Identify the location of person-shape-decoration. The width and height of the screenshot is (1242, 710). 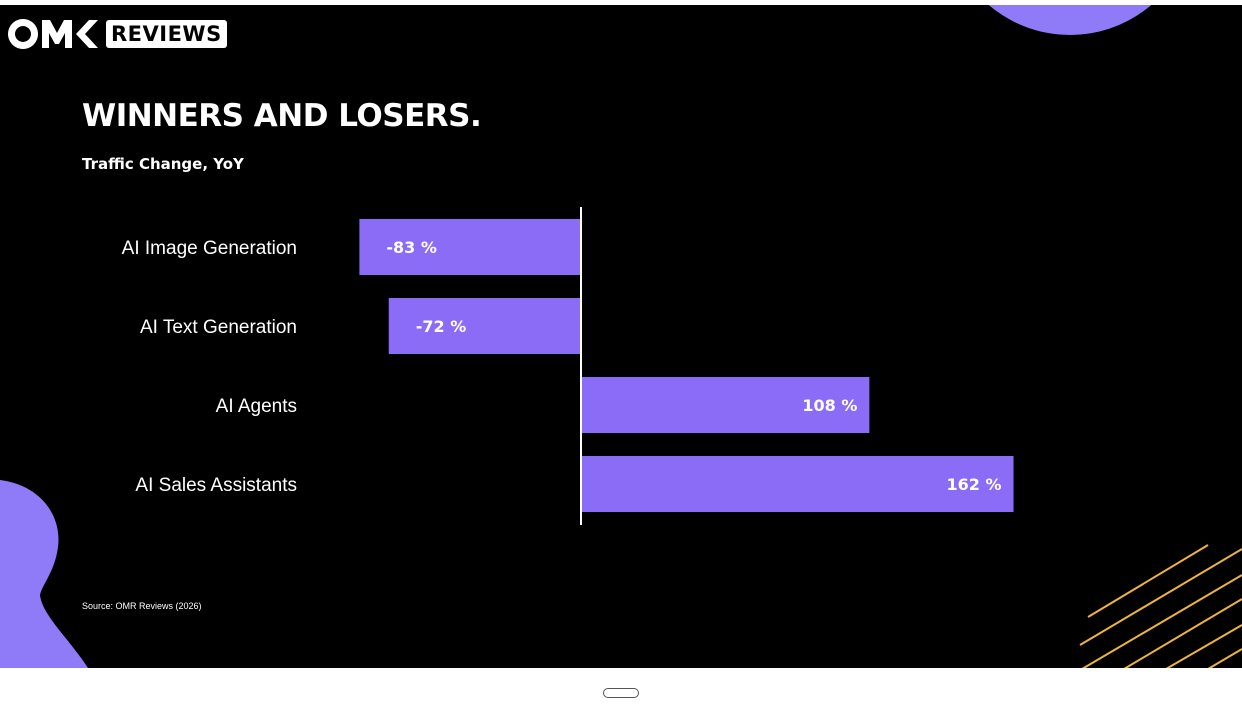
(44, 574).